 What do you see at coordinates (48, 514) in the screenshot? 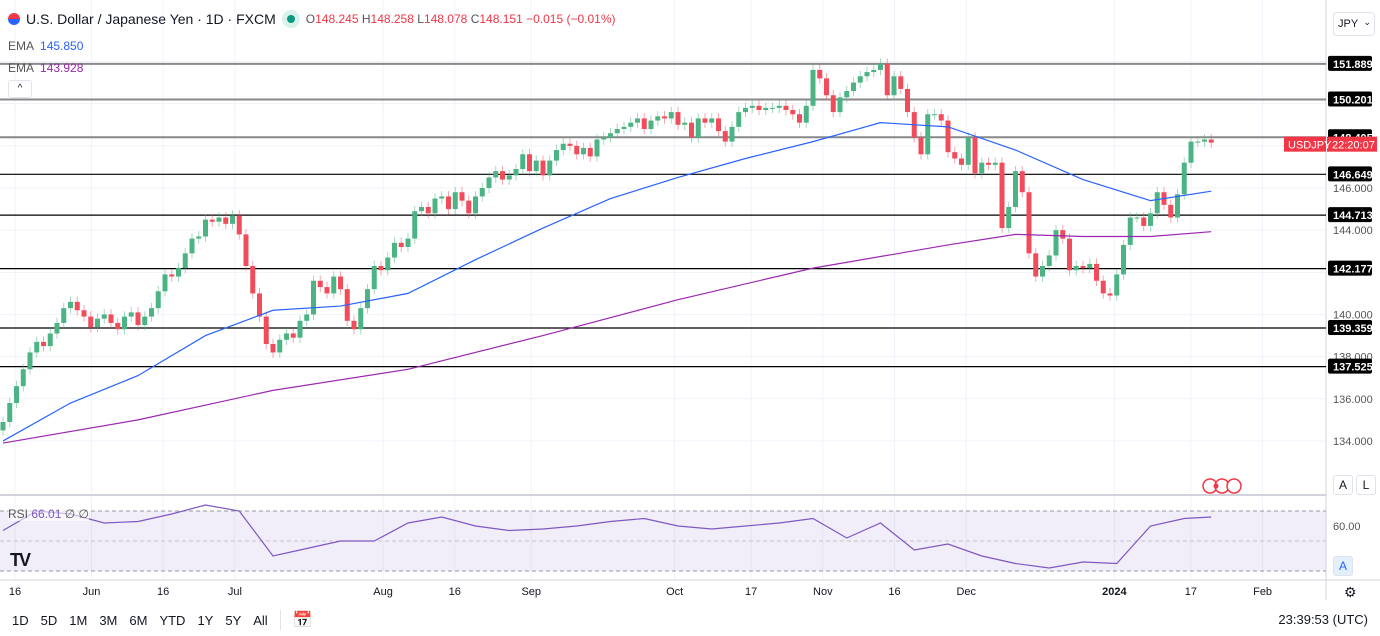
I see `rsi-legend: RSI 66.01 ∅ ∅` at bounding box center [48, 514].